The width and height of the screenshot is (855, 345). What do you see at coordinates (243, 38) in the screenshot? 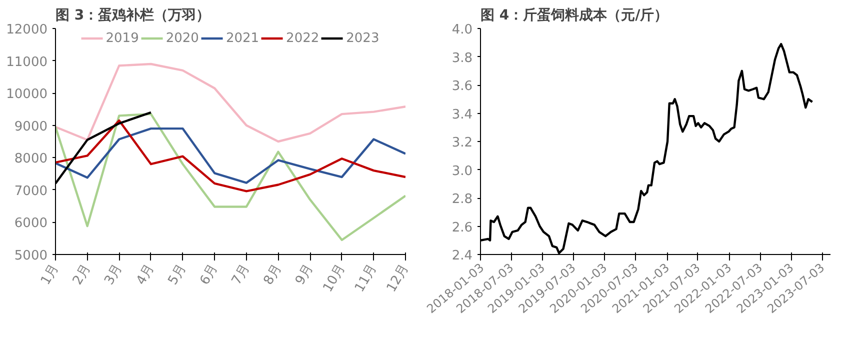
I see `legend-label: 2021` at bounding box center [243, 38].